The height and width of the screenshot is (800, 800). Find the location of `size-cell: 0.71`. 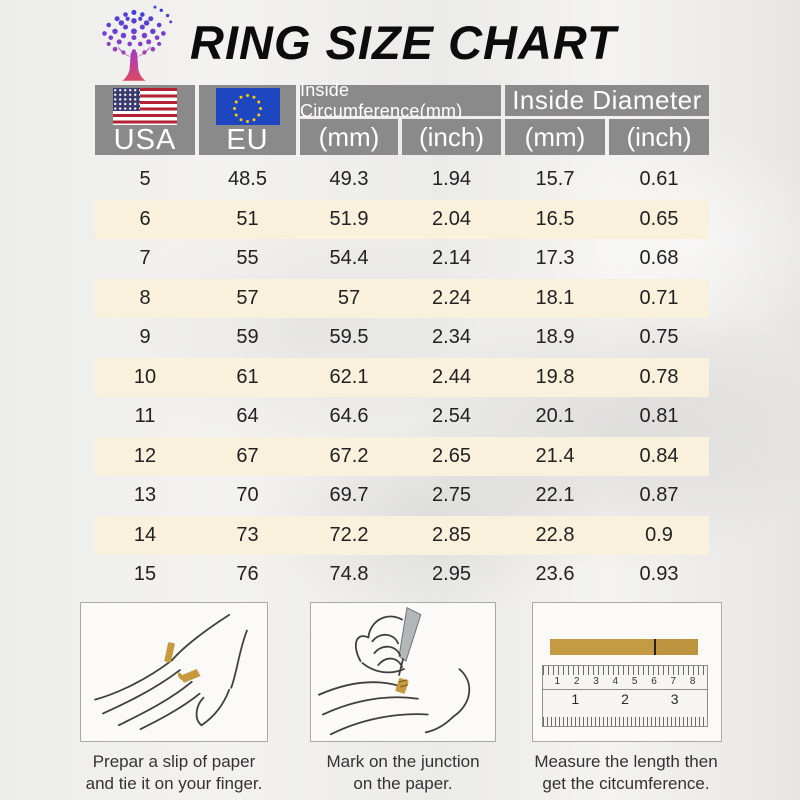

size-cell: 0.71 is located at coordinates (659, 297).